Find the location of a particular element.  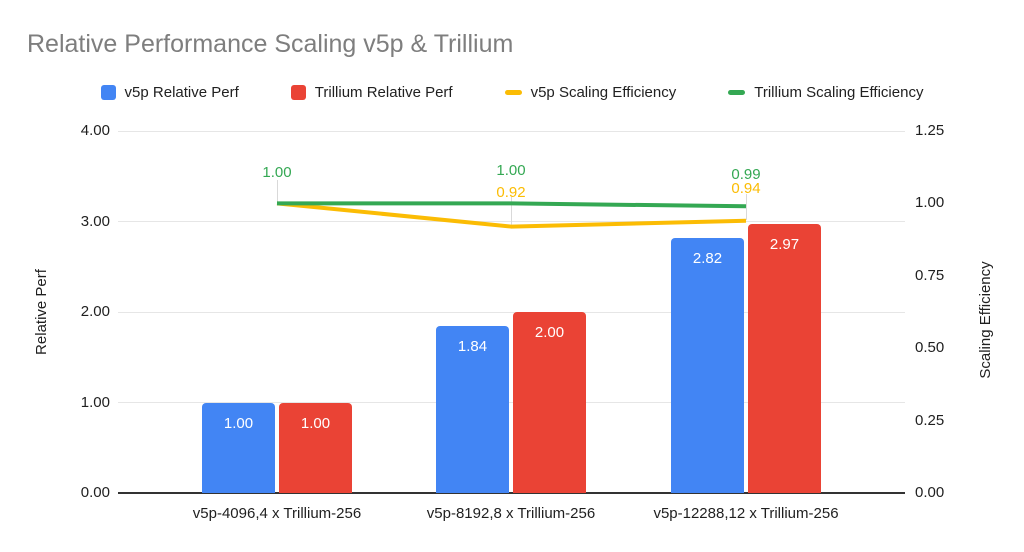

legend-item-label: Trillium Scaling Efficiency is located at coordinates (839, 92).